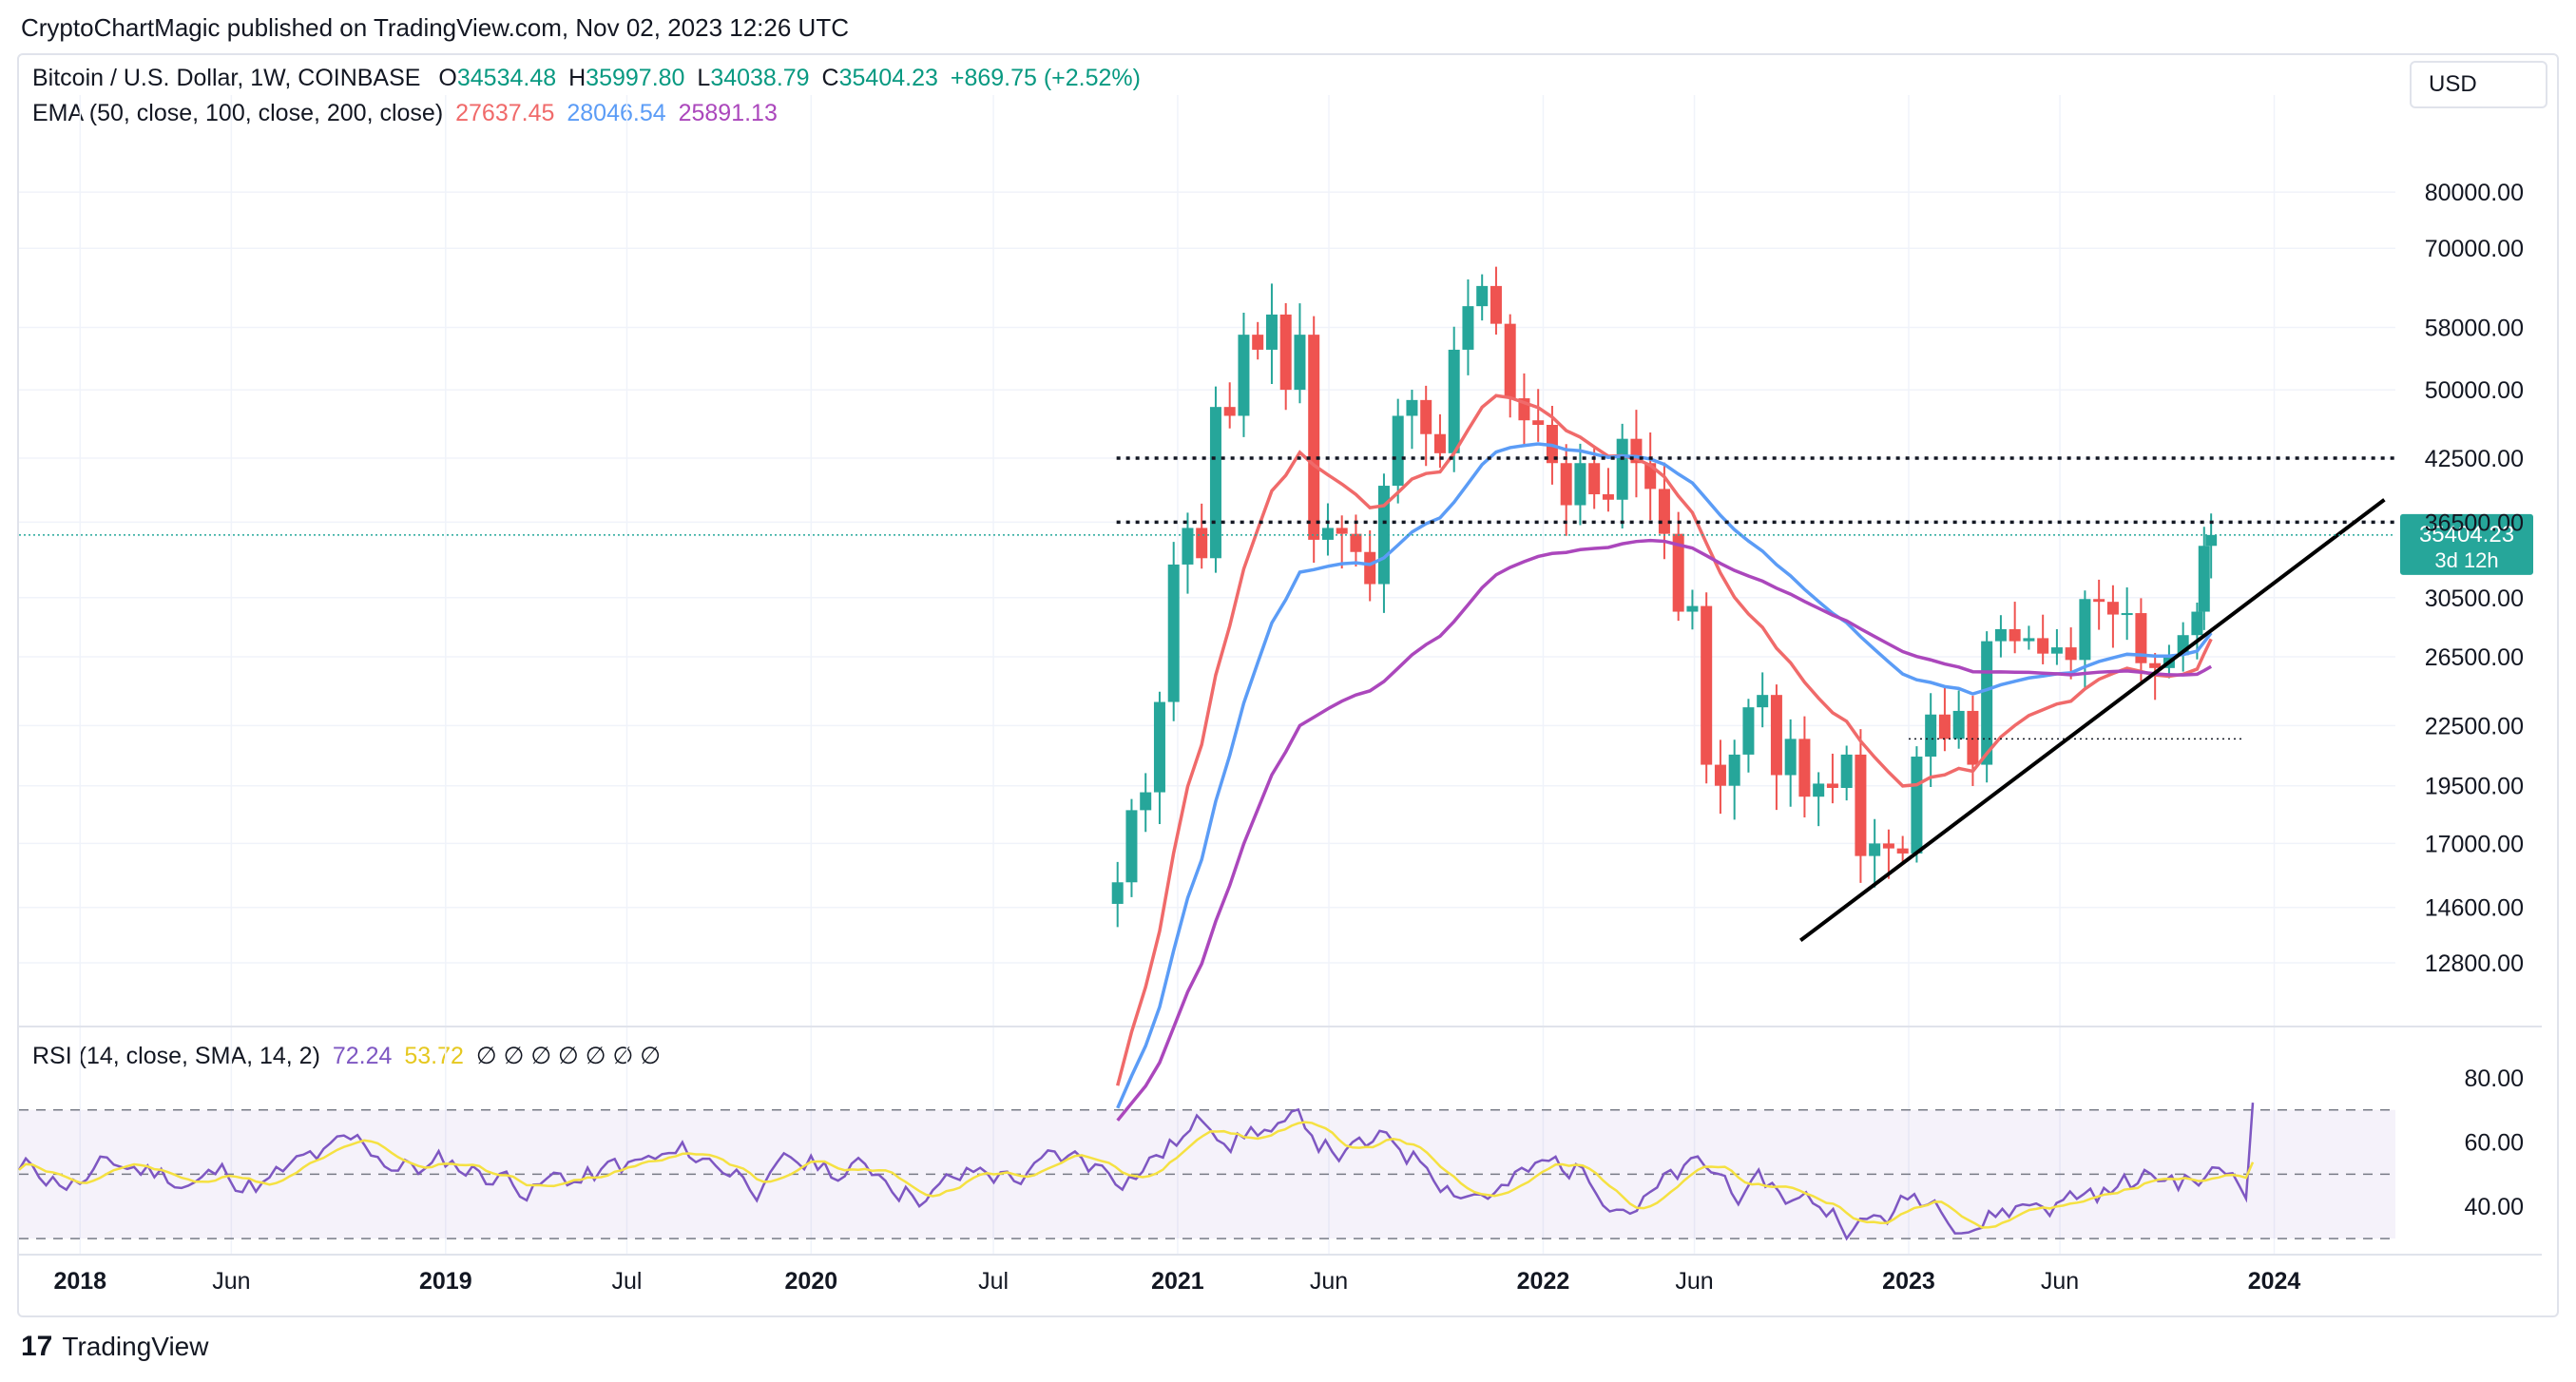  What do you see at coordinates (830, 78) in the screenshot?
I see `close-label: C` at bounding box center [830, 78].